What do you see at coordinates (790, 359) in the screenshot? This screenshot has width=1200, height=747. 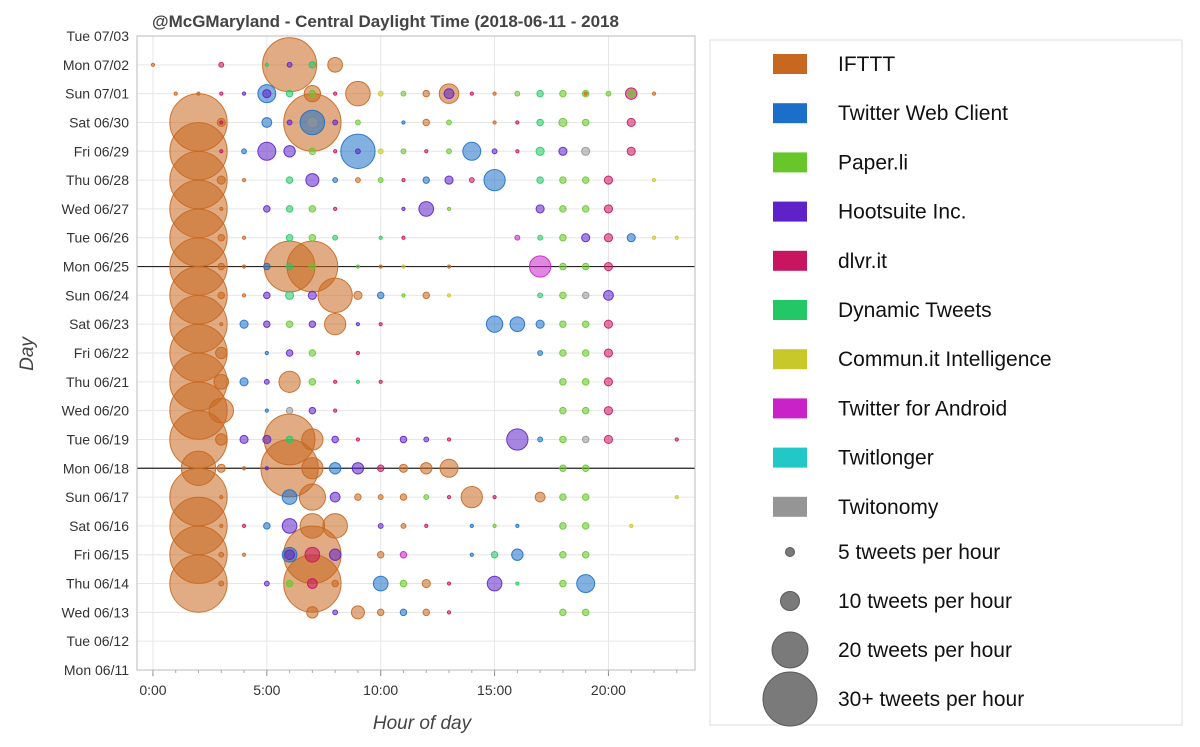 I see `legend-swatch-commun-it-intelligence` at bounding box center [790, 359].